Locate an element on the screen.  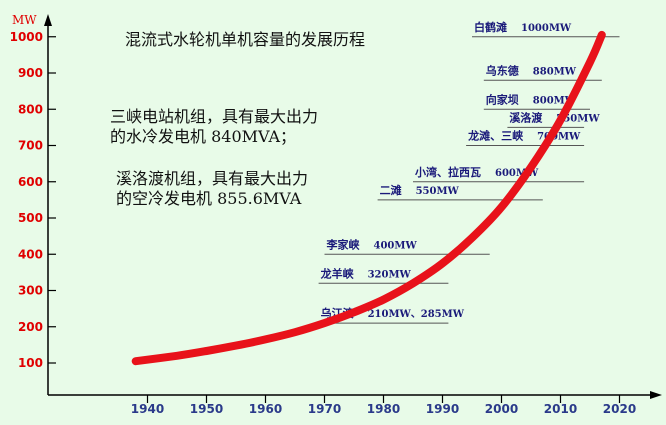
annotation-capacity: 700MW is located at coordinates (559, 137).